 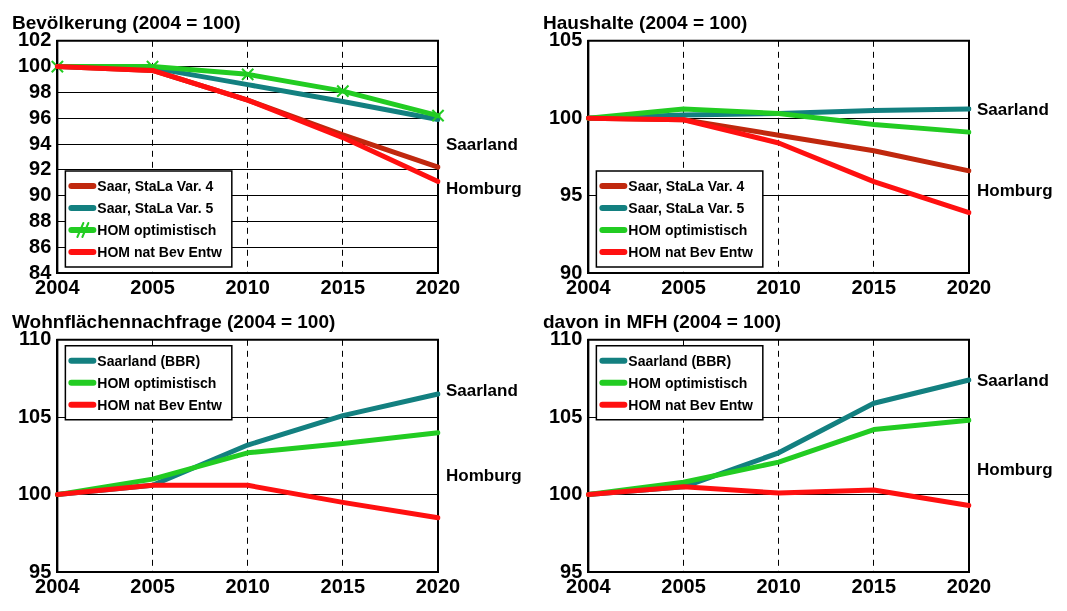 I want to click on y-tick-label: 96, so click(x=40, y=116).